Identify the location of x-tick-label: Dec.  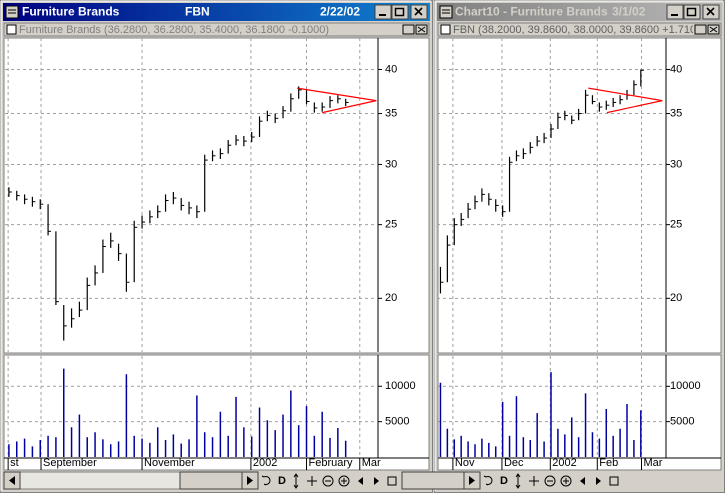
(514, 463).